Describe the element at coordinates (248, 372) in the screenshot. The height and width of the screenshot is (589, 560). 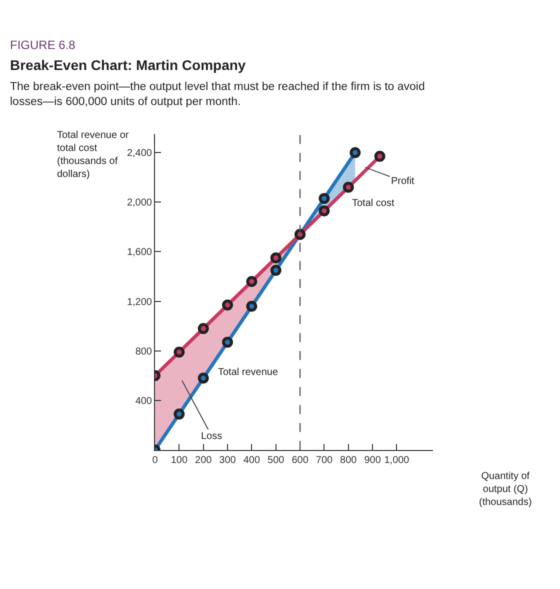
I see `annotation: Total revenue` at that location.